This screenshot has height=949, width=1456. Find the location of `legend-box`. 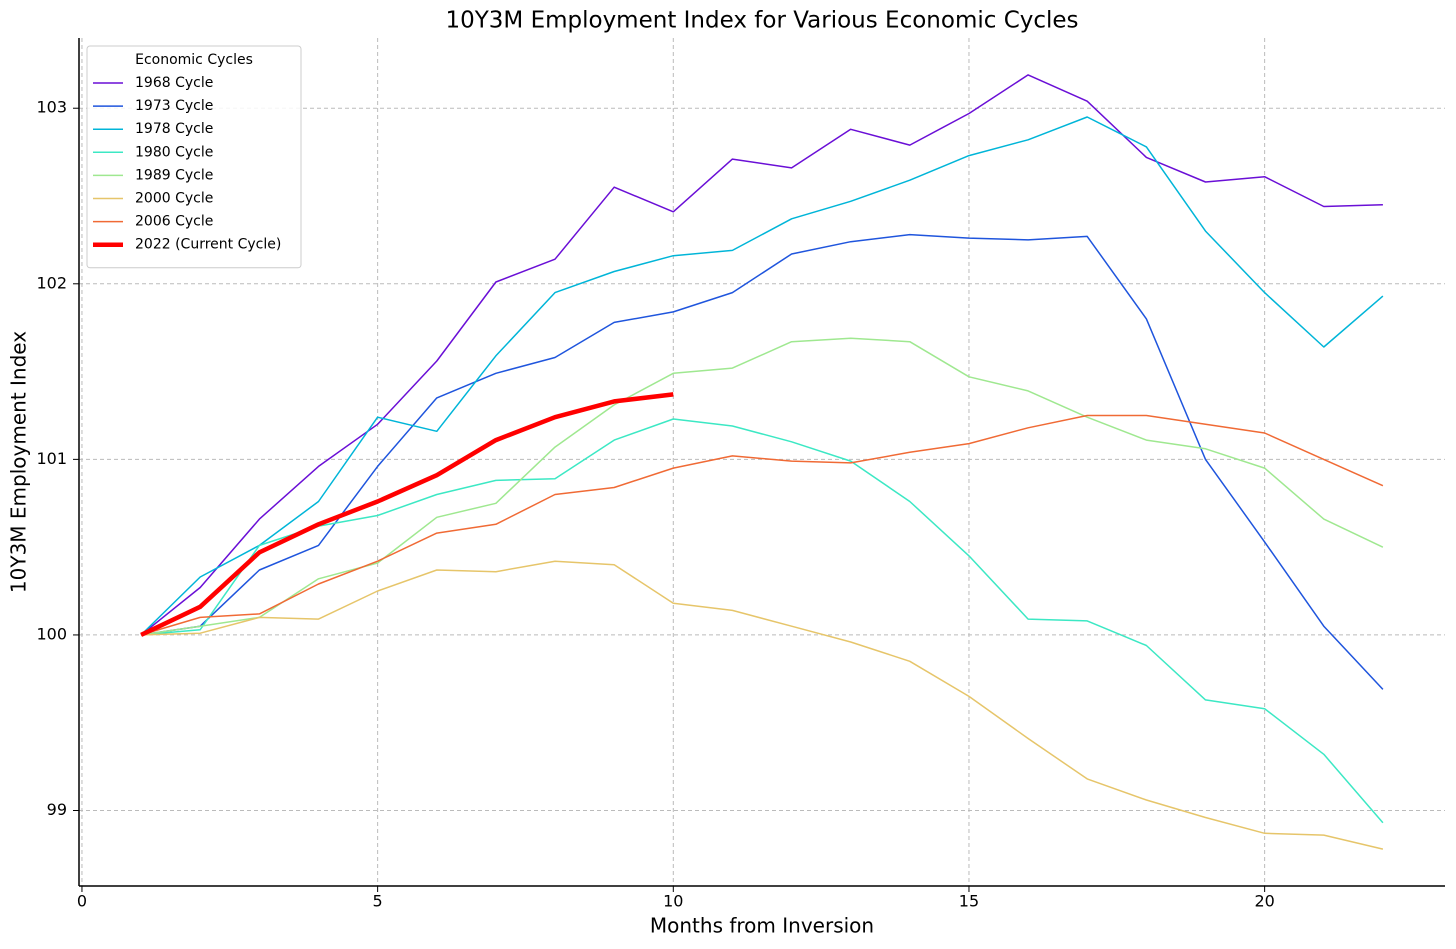

legend-box is located at coordinates (194, 157).